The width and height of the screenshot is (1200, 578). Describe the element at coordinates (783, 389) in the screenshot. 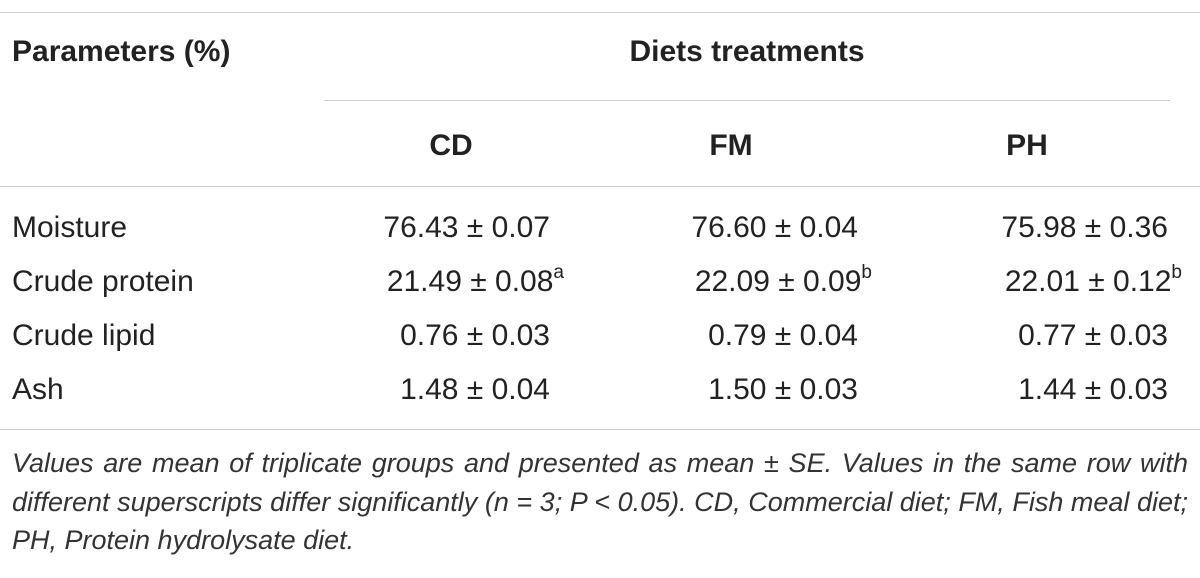

I see `cell-ash-fm: 1.50 ± 0.03` at that location.